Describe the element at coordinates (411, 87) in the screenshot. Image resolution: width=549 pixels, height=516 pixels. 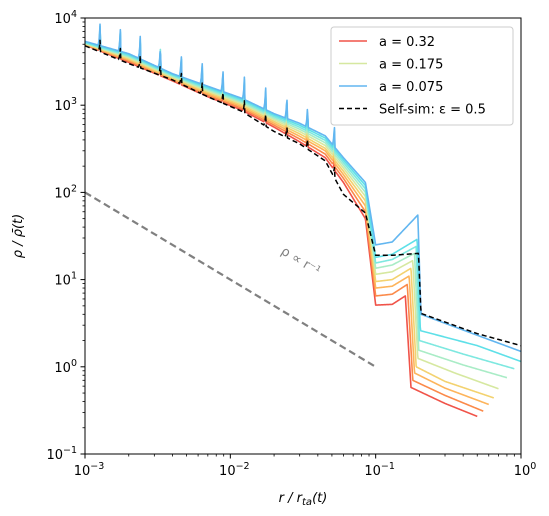
I see `legend-label: a = 0.075` at that location.